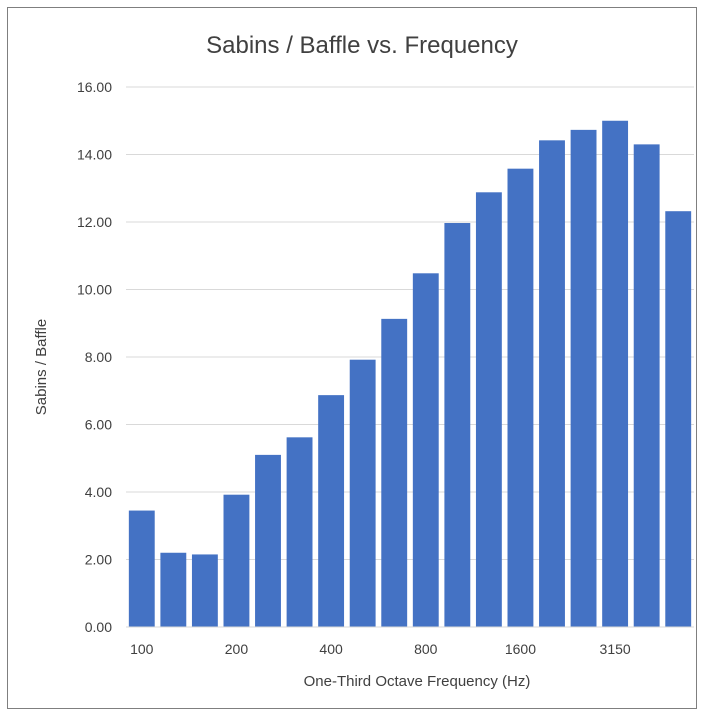  What do you see at coordinates (426, 649) in the screenshot?
I see `x-tick-label: 800` at bounding box center [426, 649].